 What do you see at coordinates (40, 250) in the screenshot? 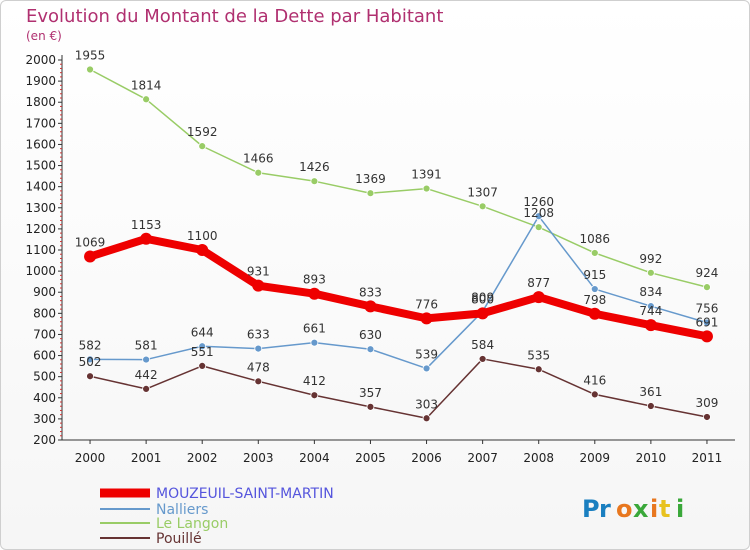
I see `y-tick-label: 1100` at bounding box center [40, 250].